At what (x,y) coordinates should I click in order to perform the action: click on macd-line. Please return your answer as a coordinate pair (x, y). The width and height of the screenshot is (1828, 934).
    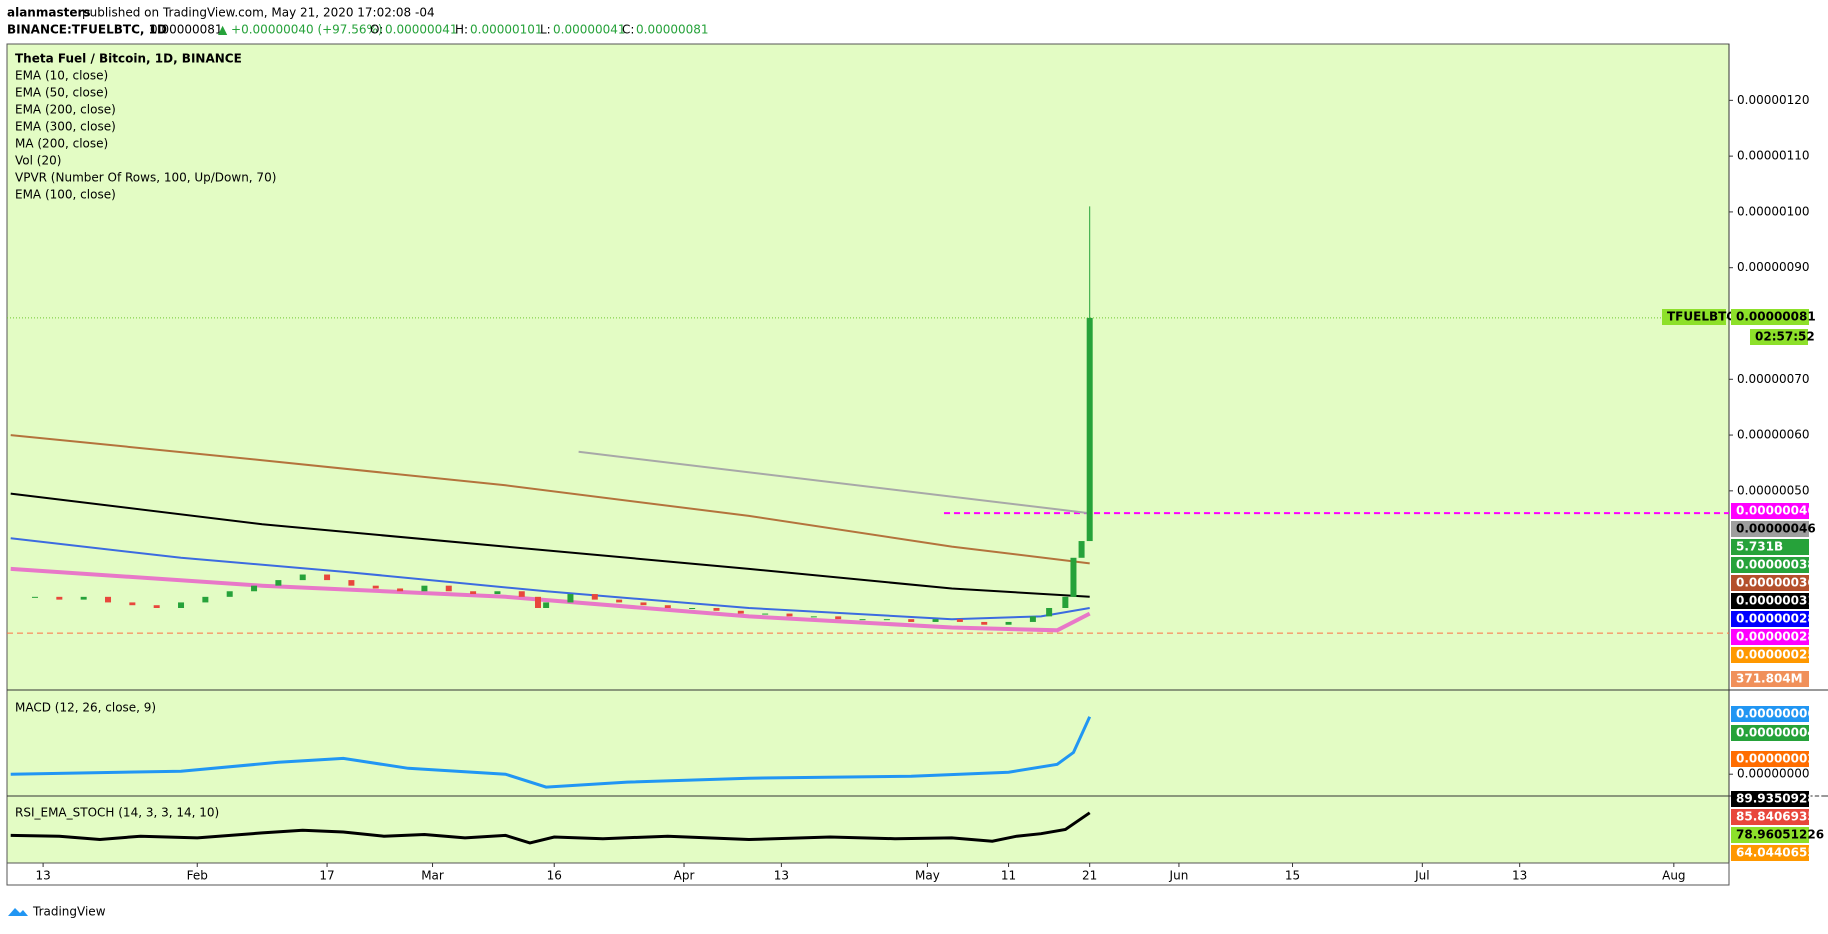
    Looking at the image, I should click on (551, 752).